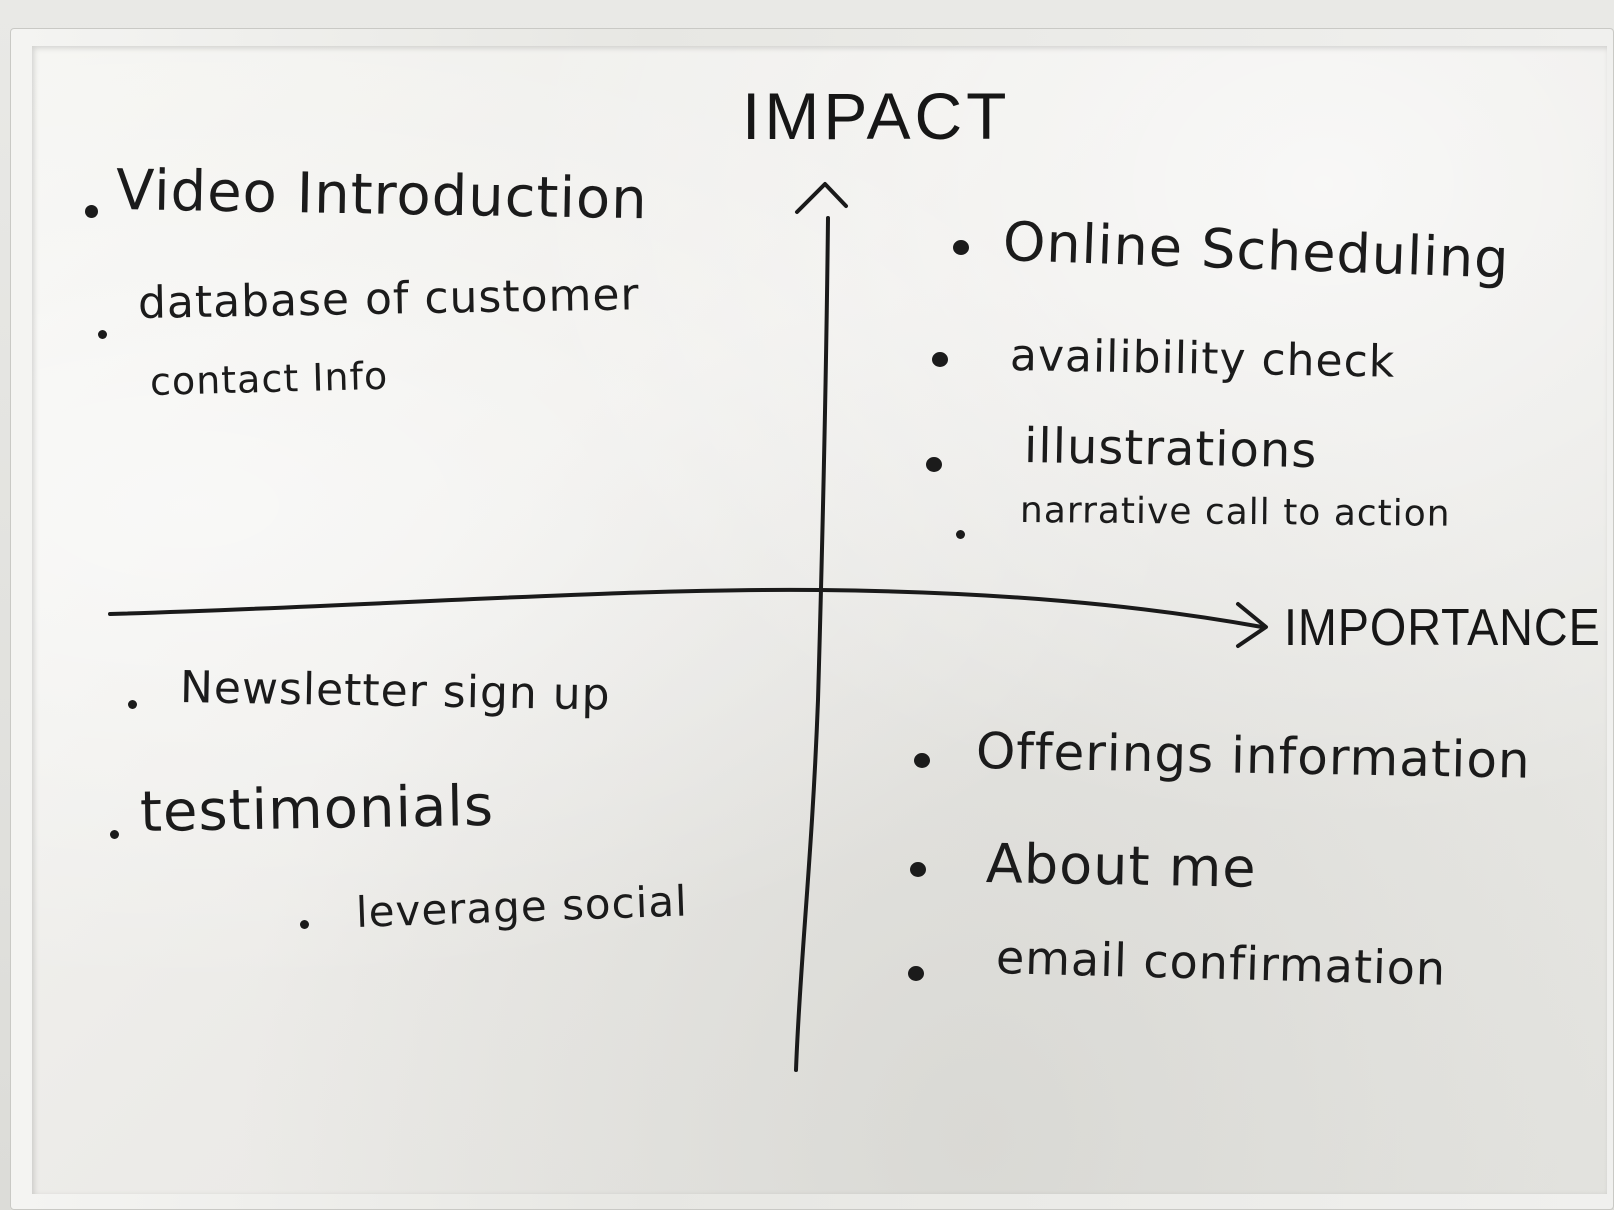  What do you see at coordinates (812, 644) in the screenshot?
I see `vertical-axis` at bounding box center [812, 644].